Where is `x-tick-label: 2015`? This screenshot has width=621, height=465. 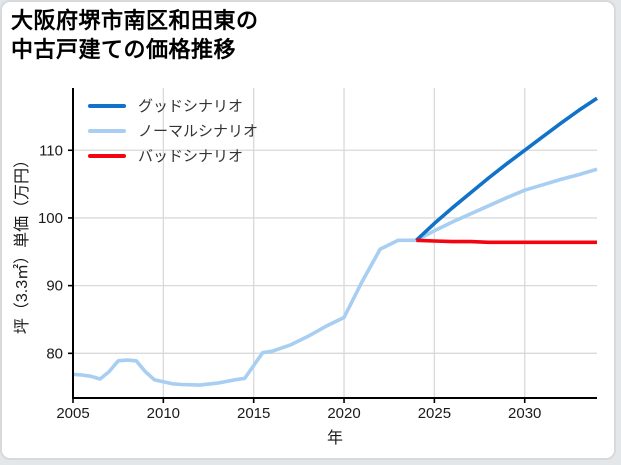
x-tick-label: 2015 is located at coordinates (253, 413).